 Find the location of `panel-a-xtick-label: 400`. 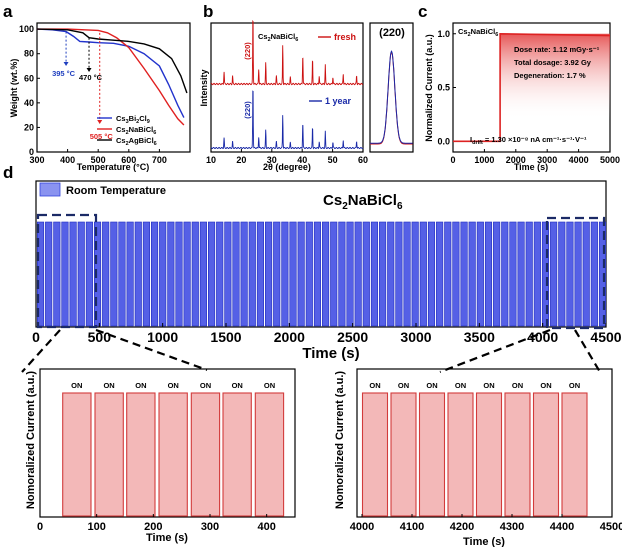

panel-a-xtick-label: 400 is located at coordinates (67, 160).